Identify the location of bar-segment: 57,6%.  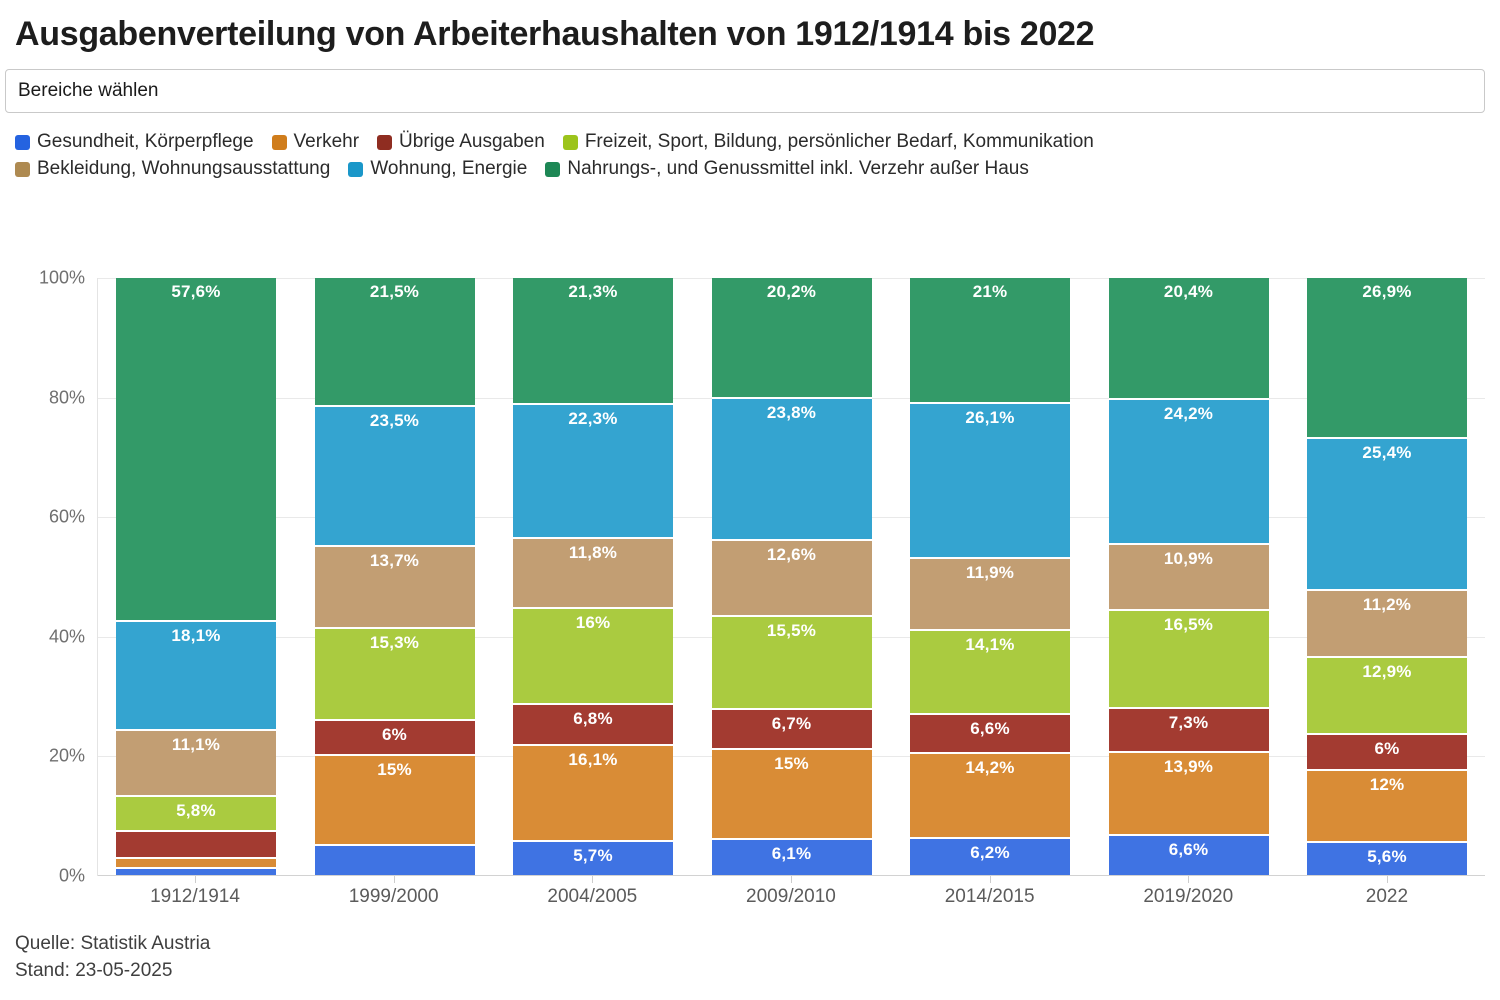
(196, 450).